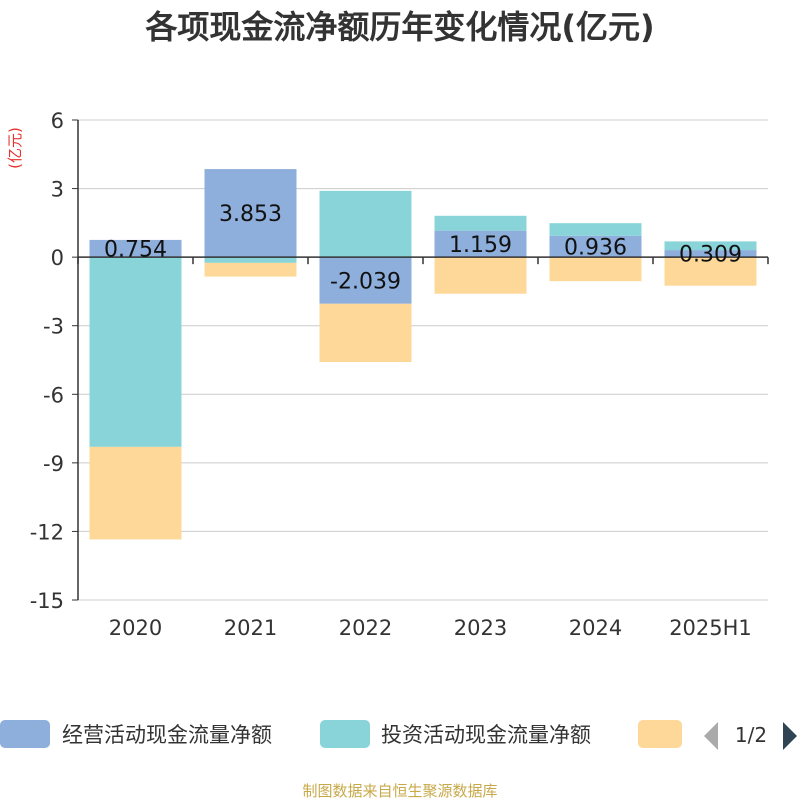 This screenshot has width=800, height=800. What do you see at coordinates (595, 628) in the screenshot?
I see `x-tick-label: 2024` at bounding box center [595, 628].